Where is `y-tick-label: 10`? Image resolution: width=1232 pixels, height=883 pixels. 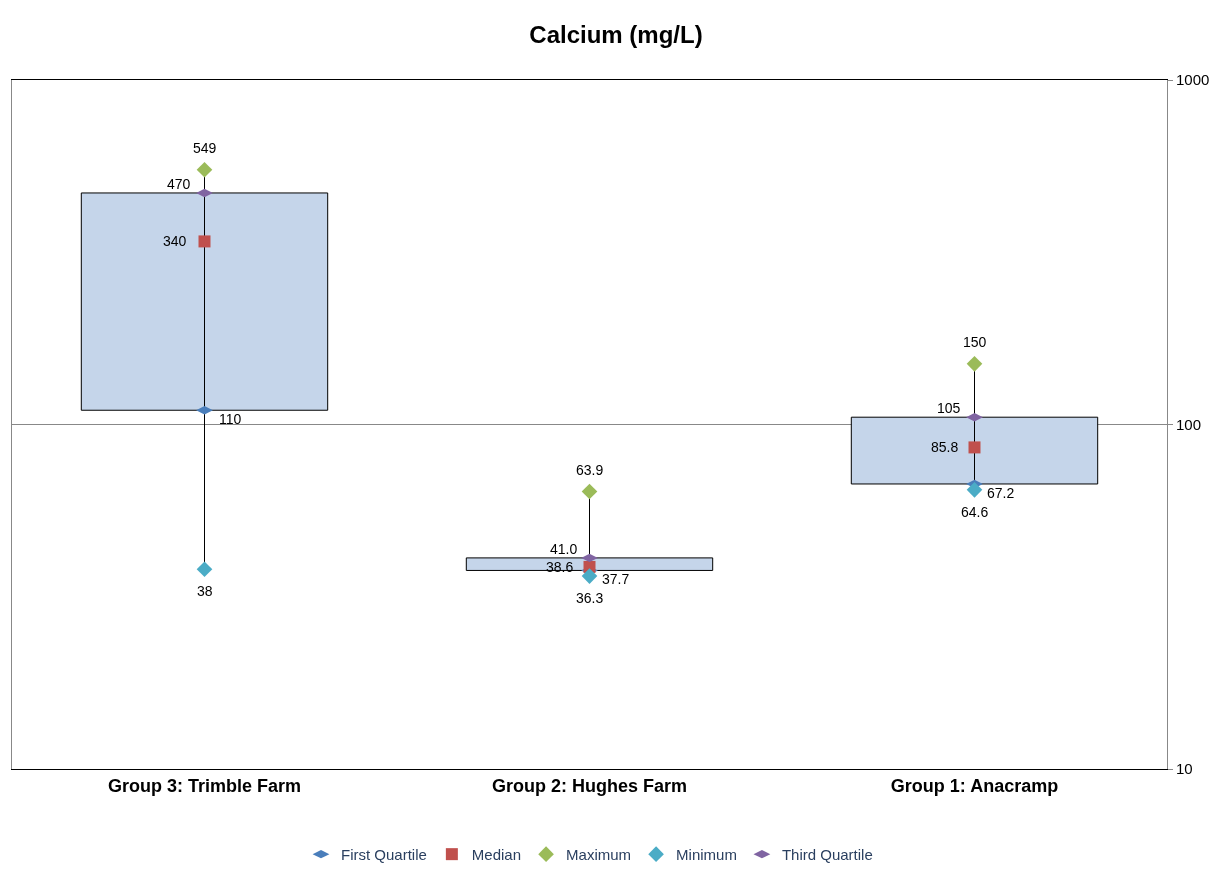
y-tick-label: 10 is located at coordinates (1184, 769).